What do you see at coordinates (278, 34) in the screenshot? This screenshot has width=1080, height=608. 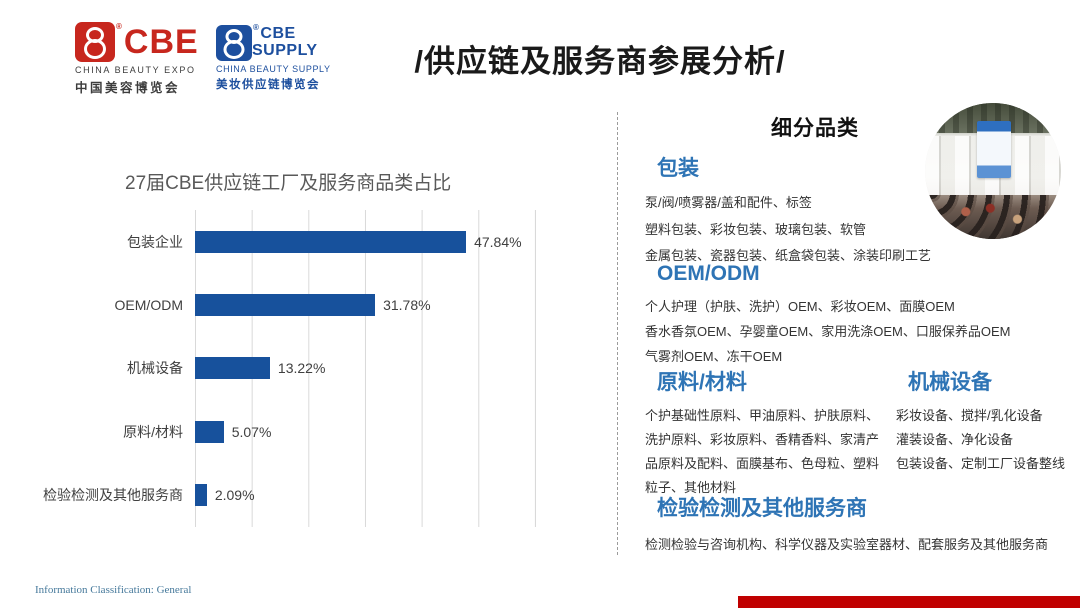 I see `cbe-supply-logo-line1: CBE` at bounding box center [278, 34].